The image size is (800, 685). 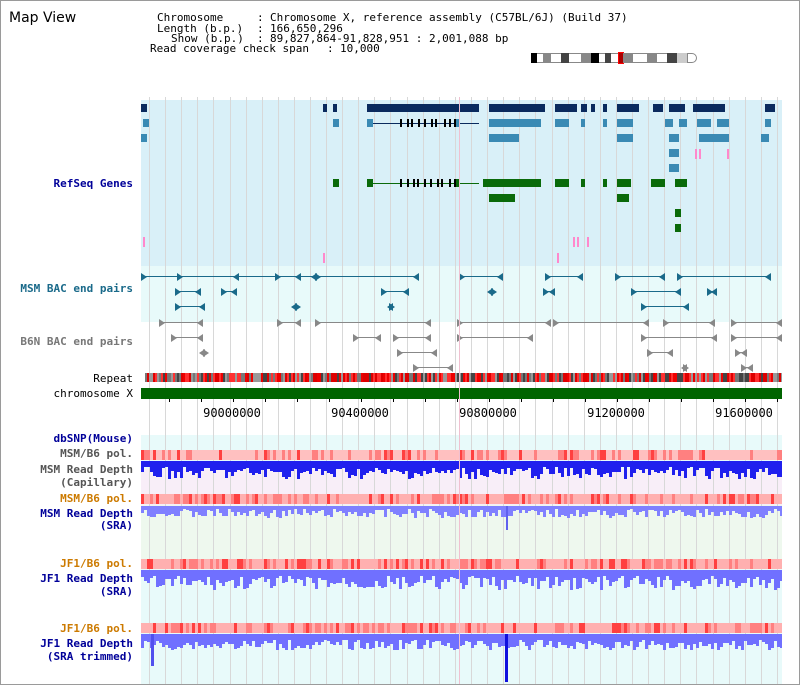 What do you see at coordinates (463, 377) in the screenshot?
I see `repeat-track` at bounding box center [463, 377].